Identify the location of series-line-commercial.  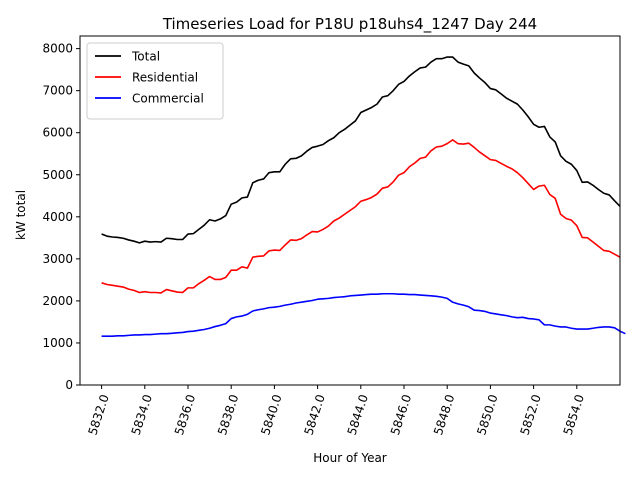
(363, 315).